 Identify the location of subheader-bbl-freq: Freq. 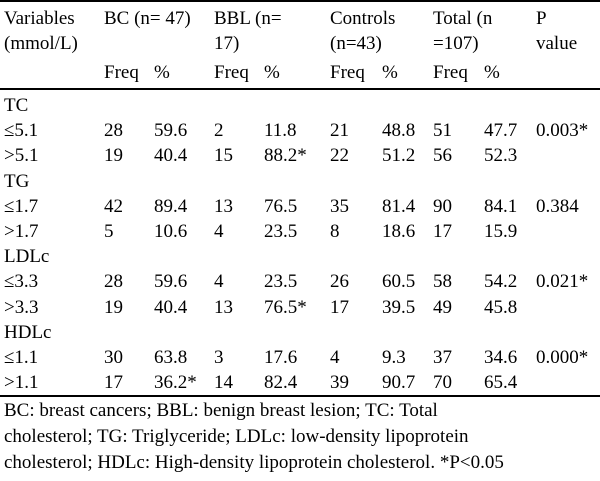
(231, 72).